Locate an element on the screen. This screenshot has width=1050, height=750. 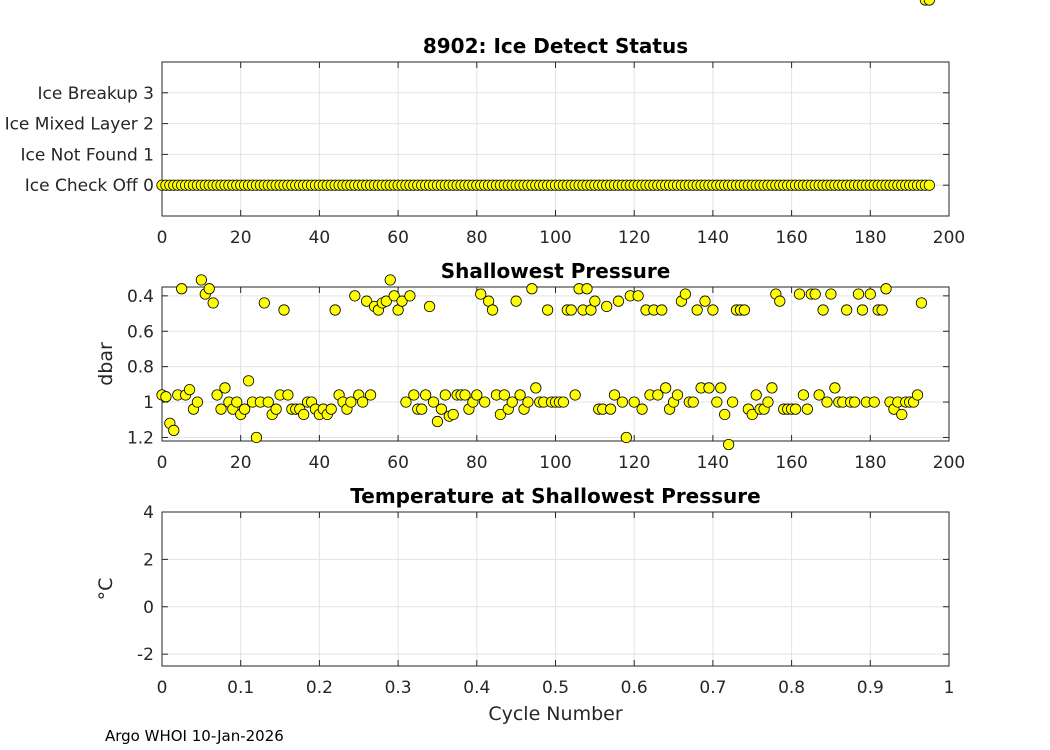
temp-xtick-label: 0.3 is located at coordinates (398, 688).